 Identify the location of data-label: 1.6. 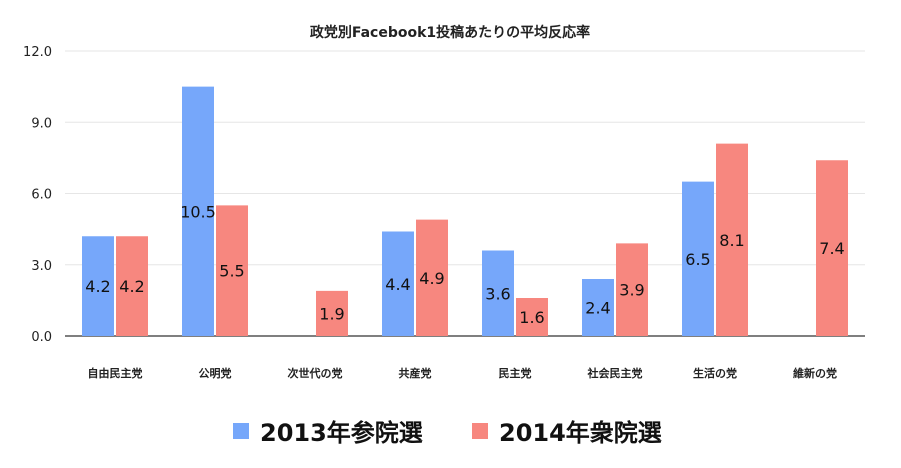
(531, 317).